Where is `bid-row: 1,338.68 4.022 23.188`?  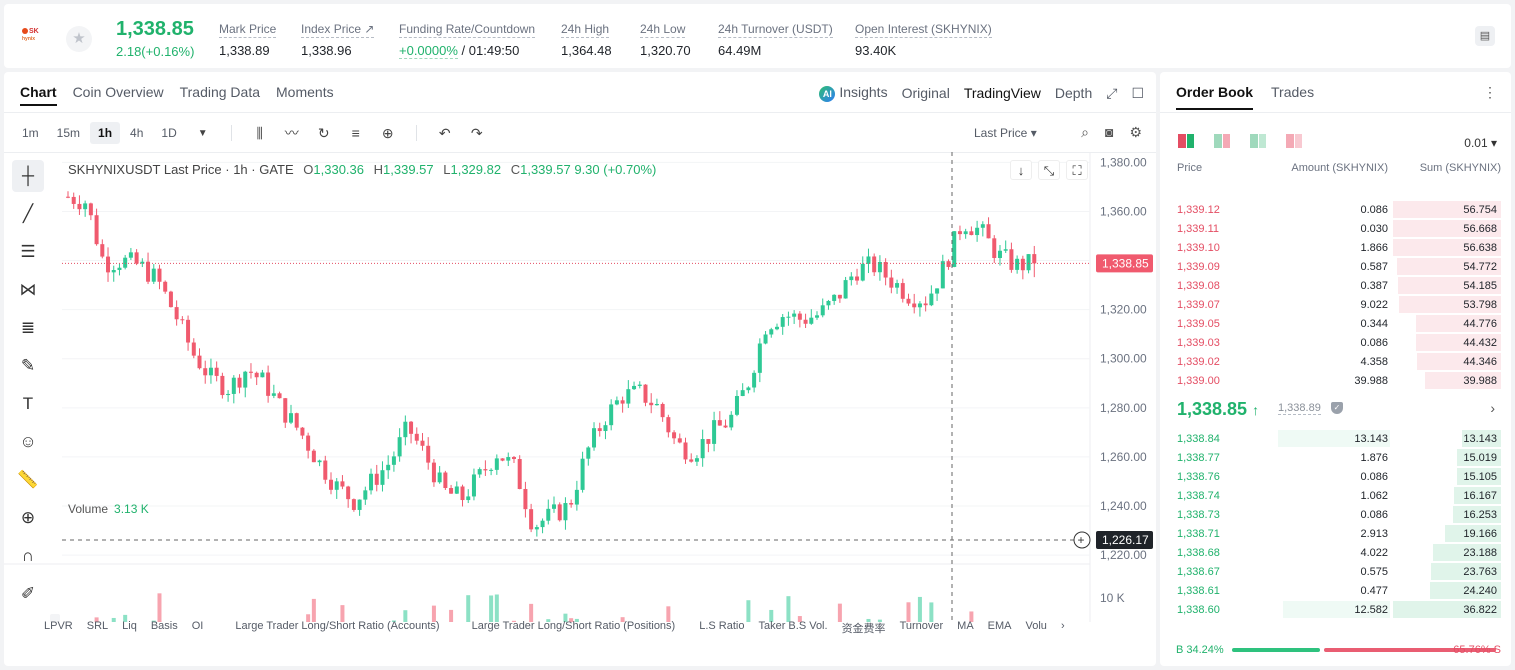 bid-row: 1,338.68 4.022 23.188 is located at coordinates (1335, 552).